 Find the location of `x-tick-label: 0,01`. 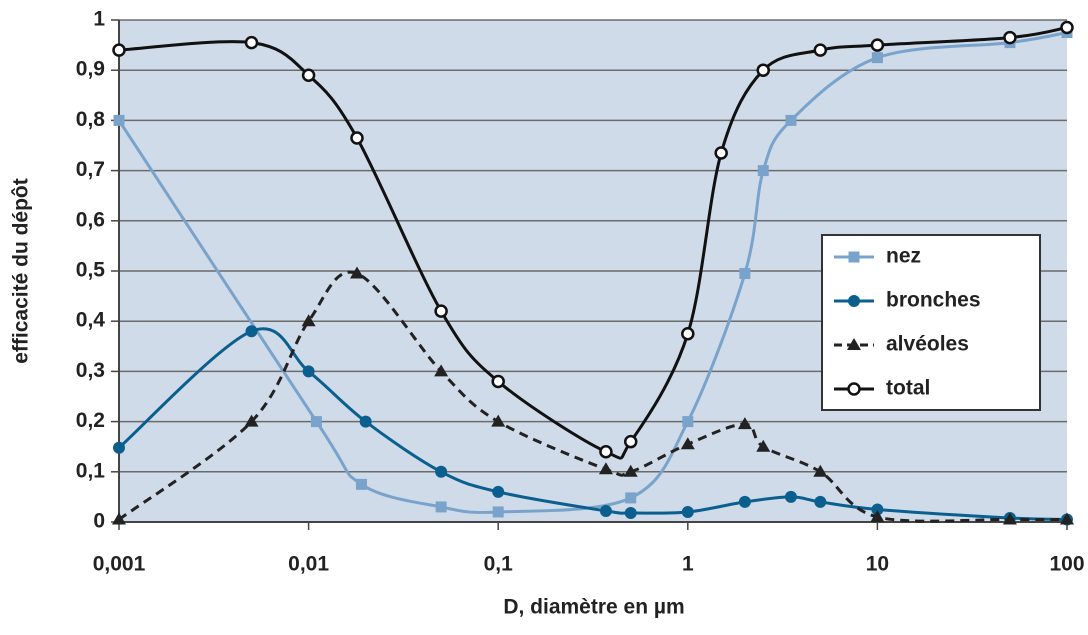

x-tick-label: 0,01 is located at coordinates (308, 564).